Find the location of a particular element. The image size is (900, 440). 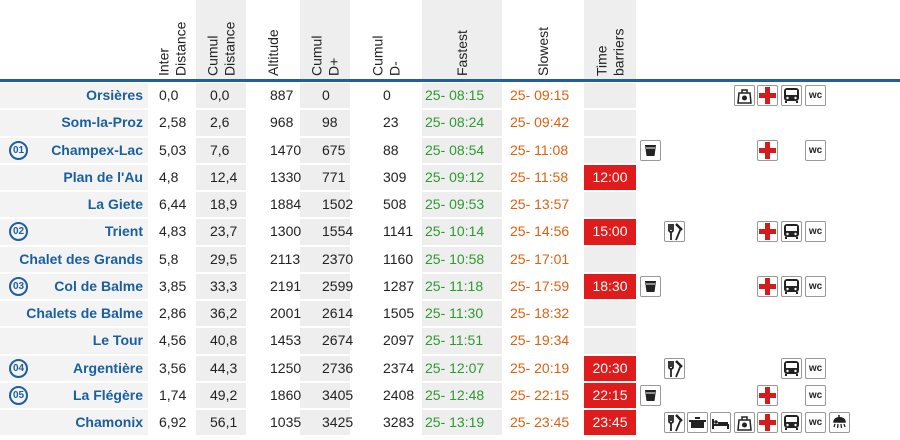

time-barrier: 22:15 is located at coordinates (610, 395).